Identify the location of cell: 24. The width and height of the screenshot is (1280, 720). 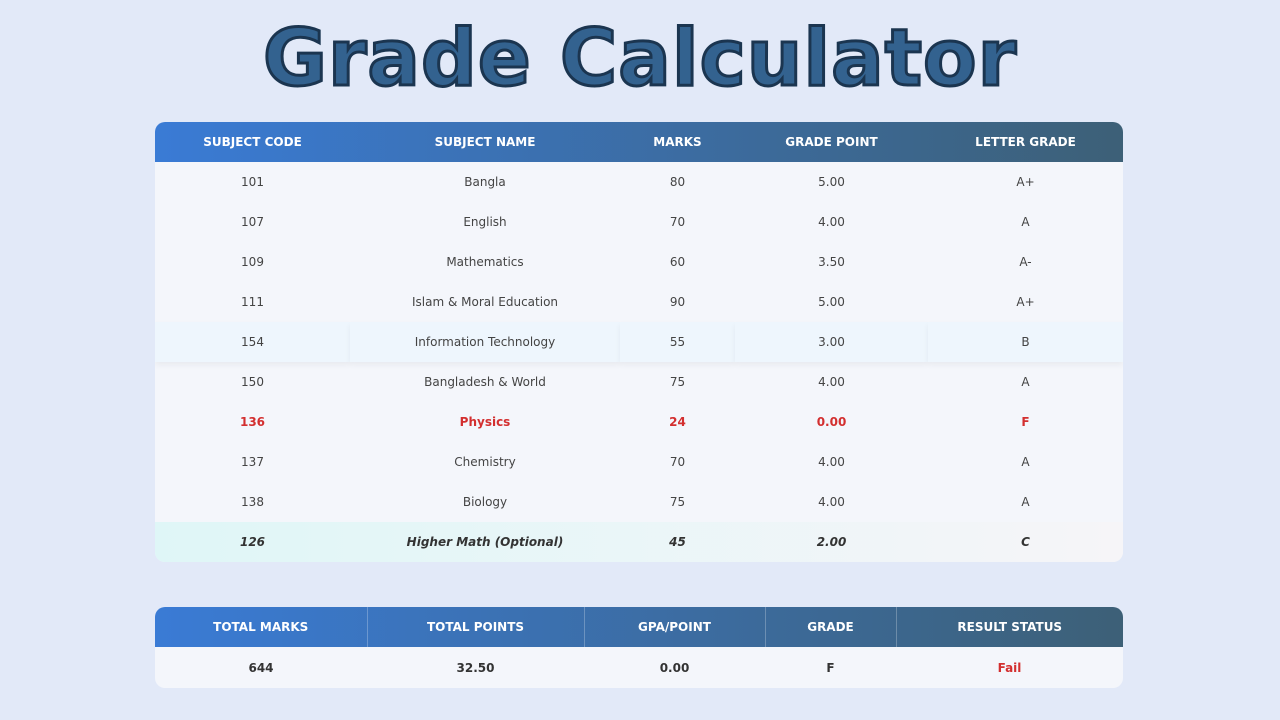
(677, 422).